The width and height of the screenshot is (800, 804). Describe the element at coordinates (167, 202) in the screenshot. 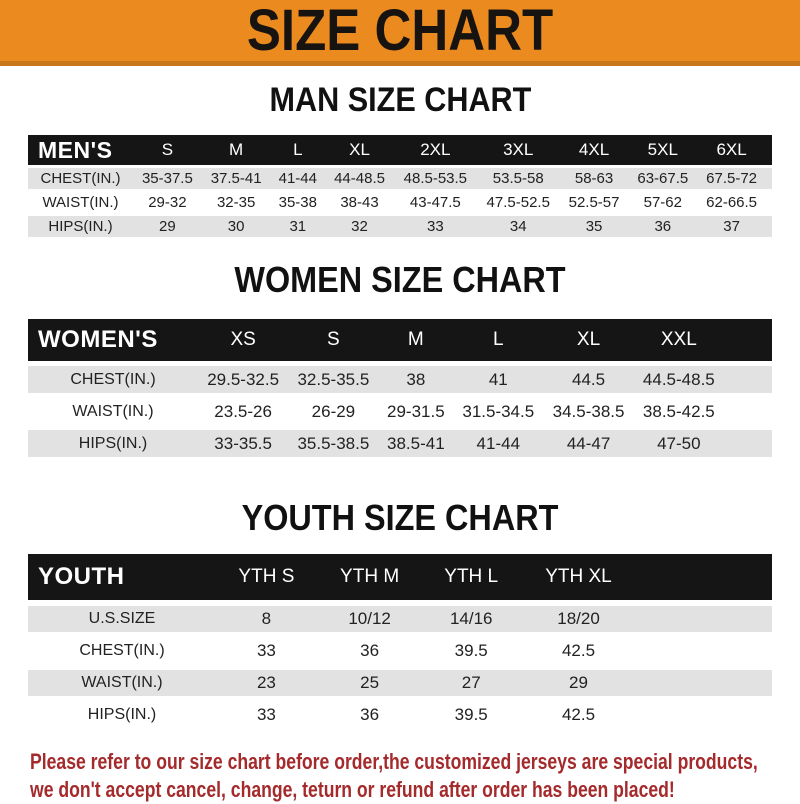

I see `value-cell: 29-32` at that location.